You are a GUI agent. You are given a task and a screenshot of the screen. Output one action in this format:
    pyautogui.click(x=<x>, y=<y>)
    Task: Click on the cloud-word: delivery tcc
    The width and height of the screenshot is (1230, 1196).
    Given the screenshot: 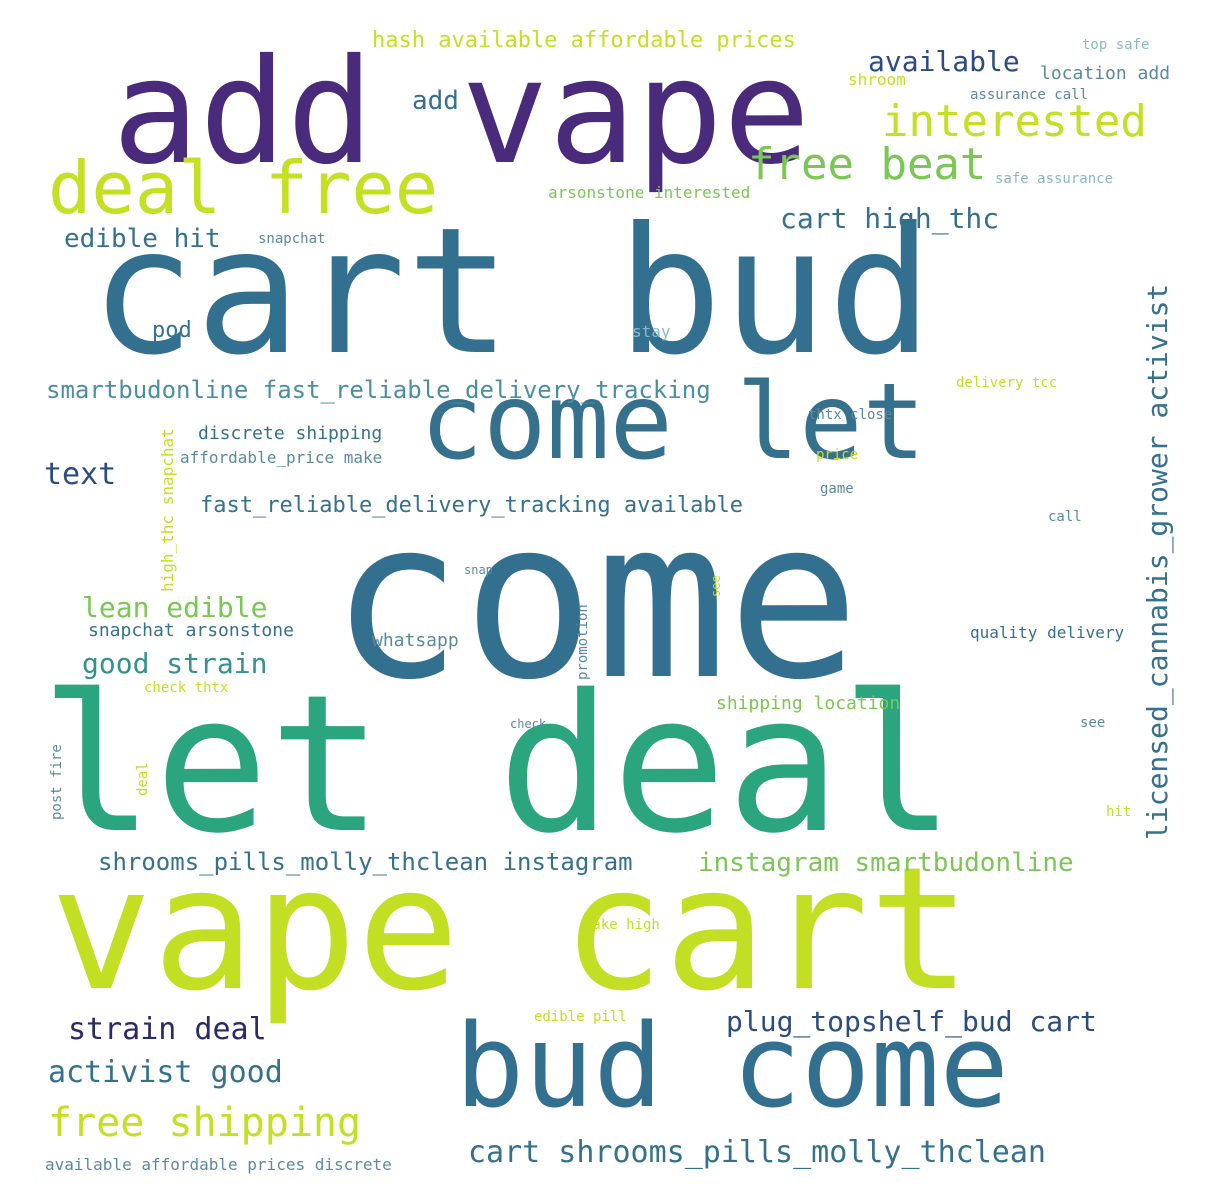 What is the action you would take?
    pyautogui.click(x=1007, y=383)
    